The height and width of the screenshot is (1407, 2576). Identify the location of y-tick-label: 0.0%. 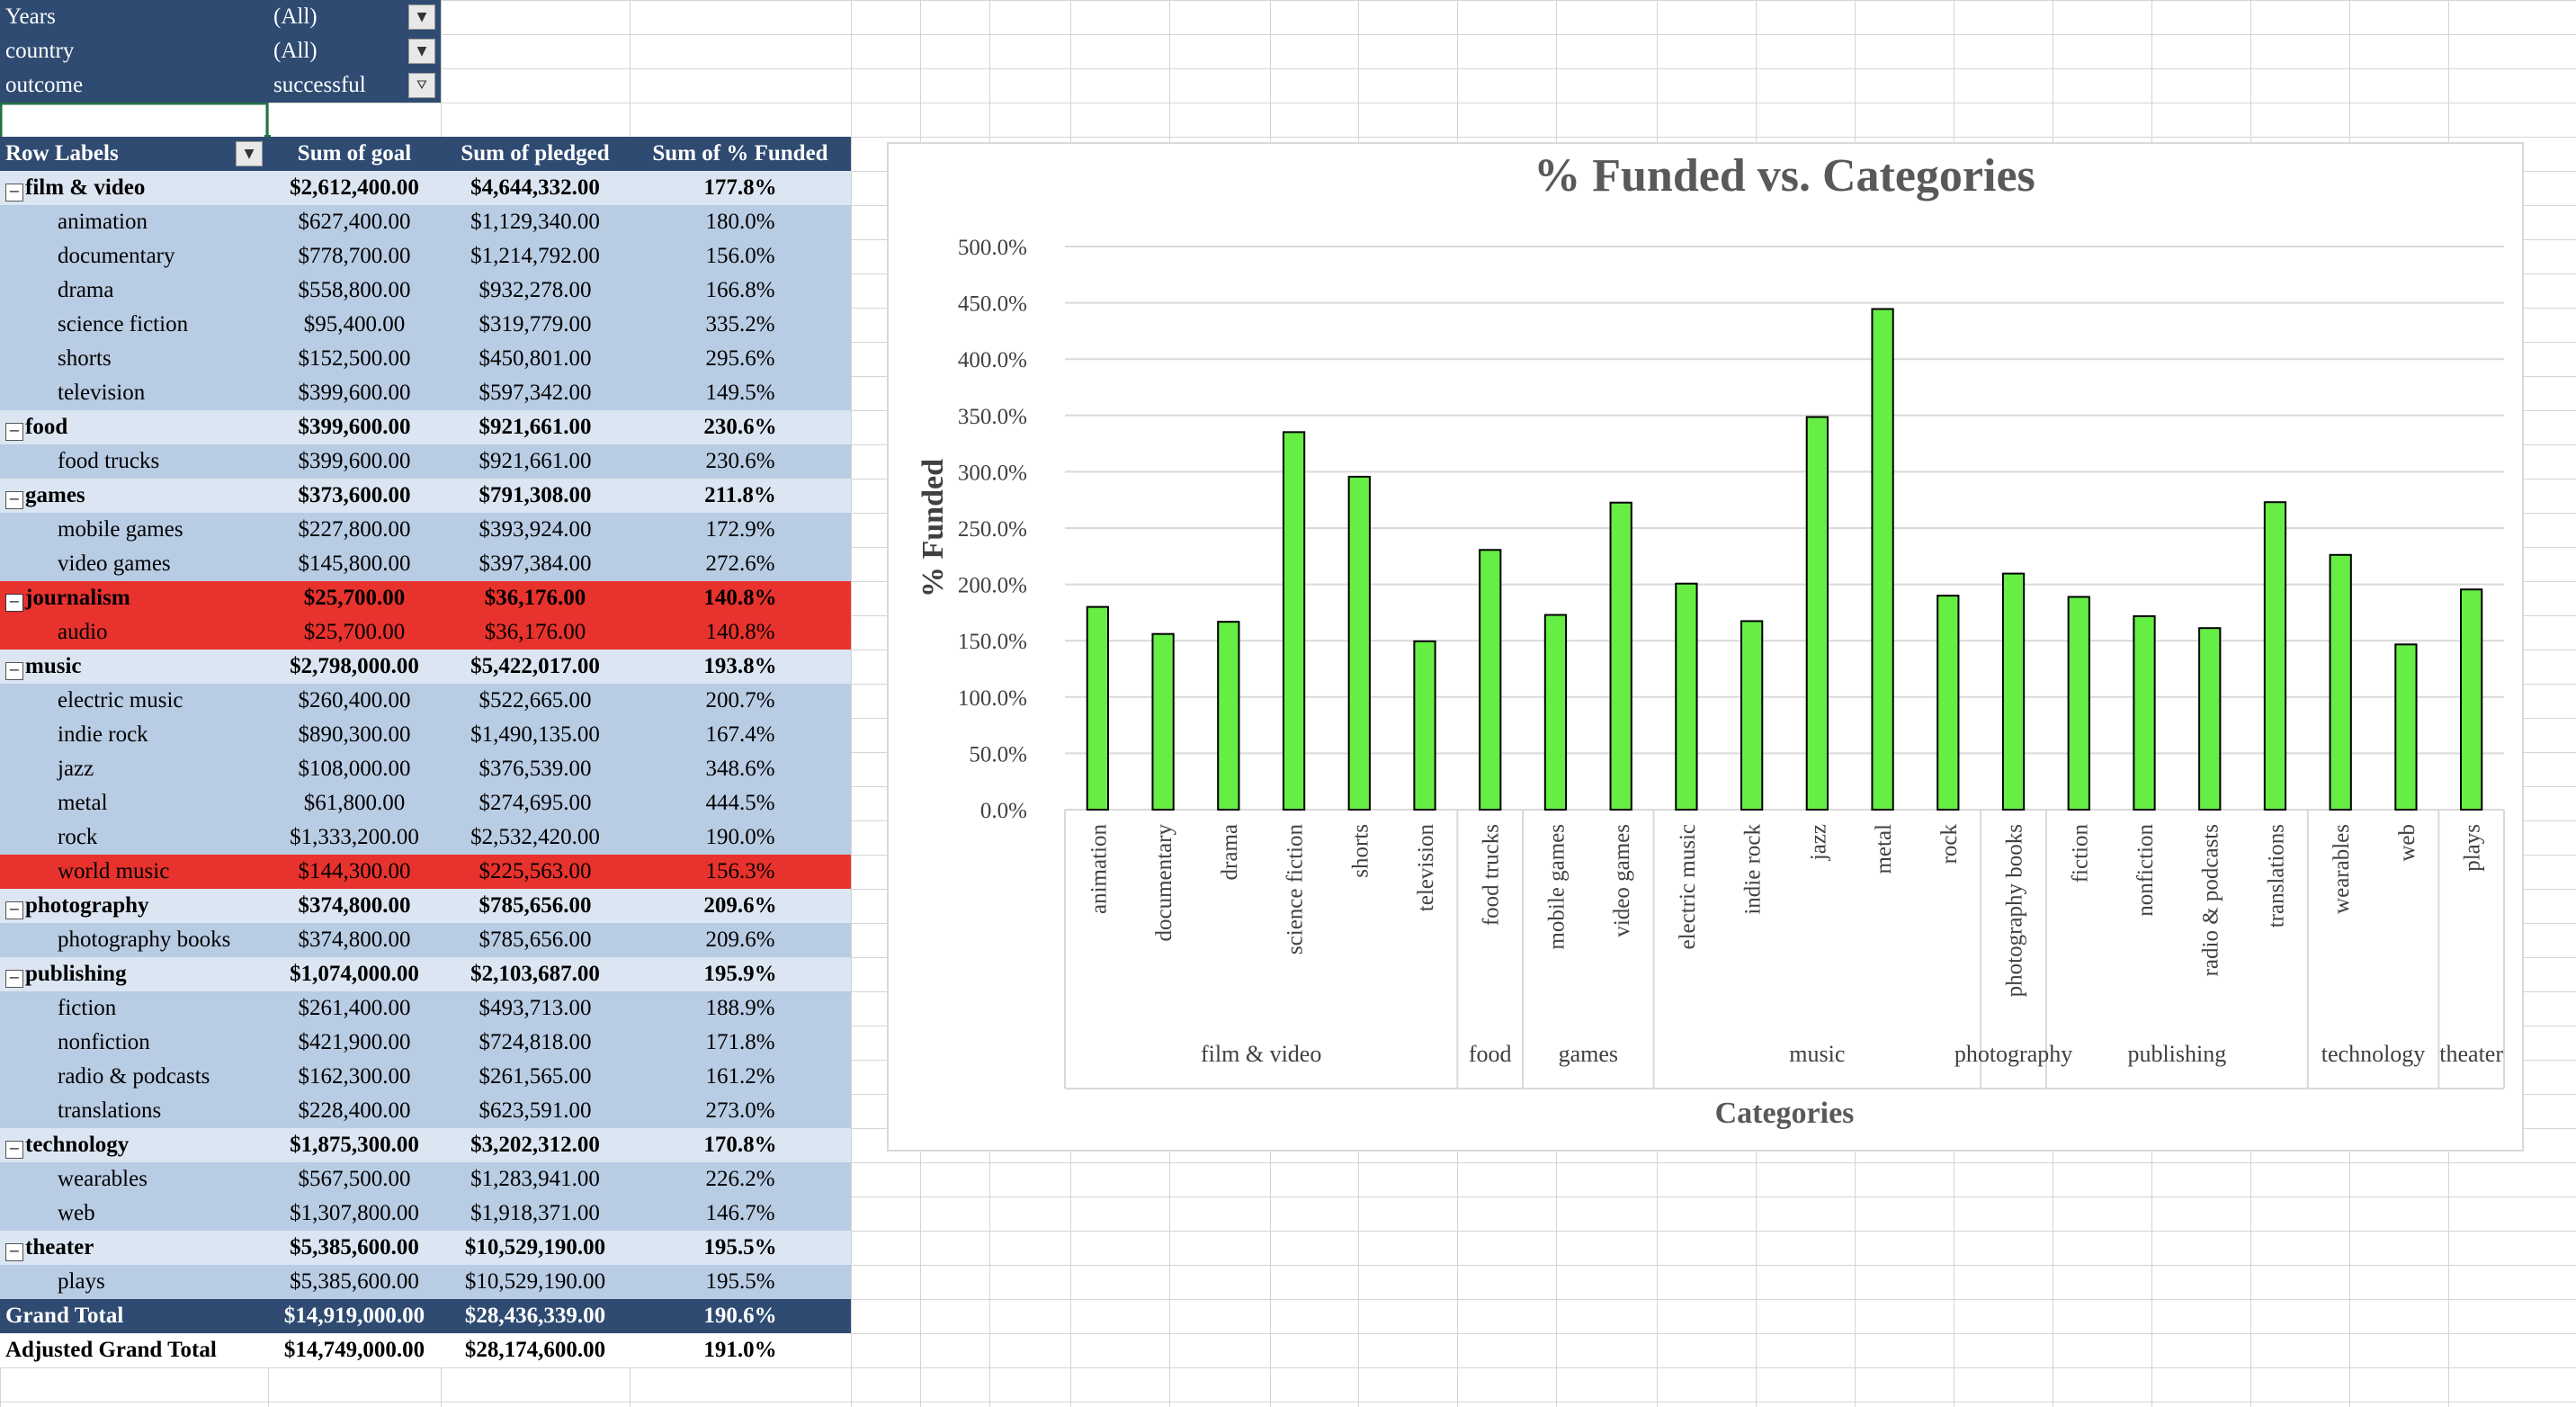
(1004, 811).